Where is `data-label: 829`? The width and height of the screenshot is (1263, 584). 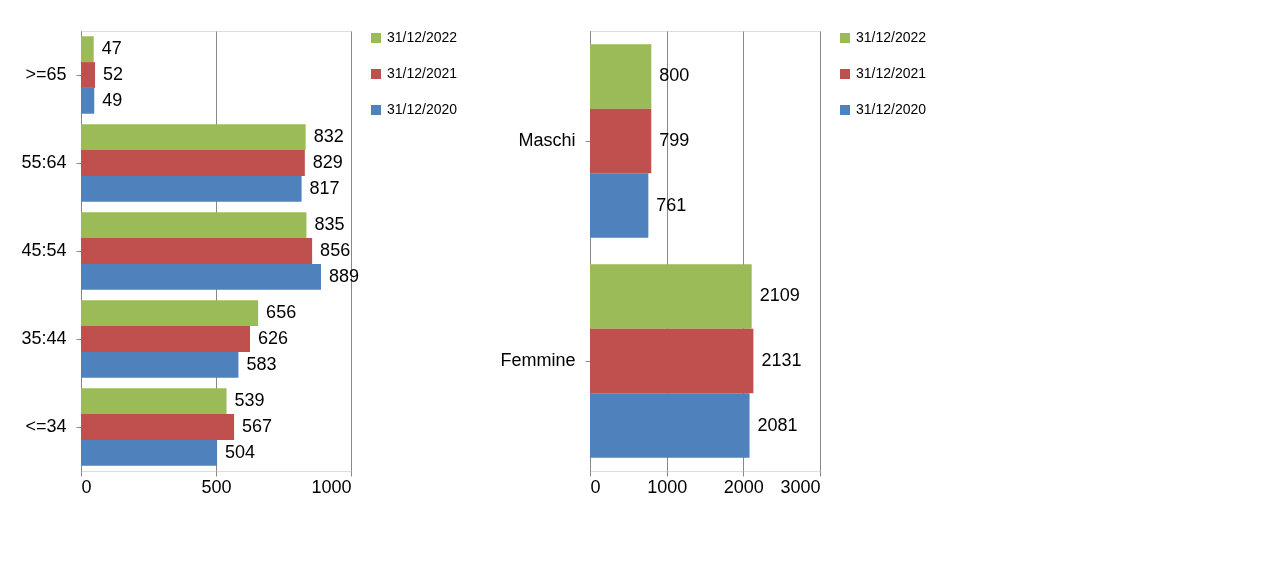
data-label: 829 is located at coordinates (327, 162).